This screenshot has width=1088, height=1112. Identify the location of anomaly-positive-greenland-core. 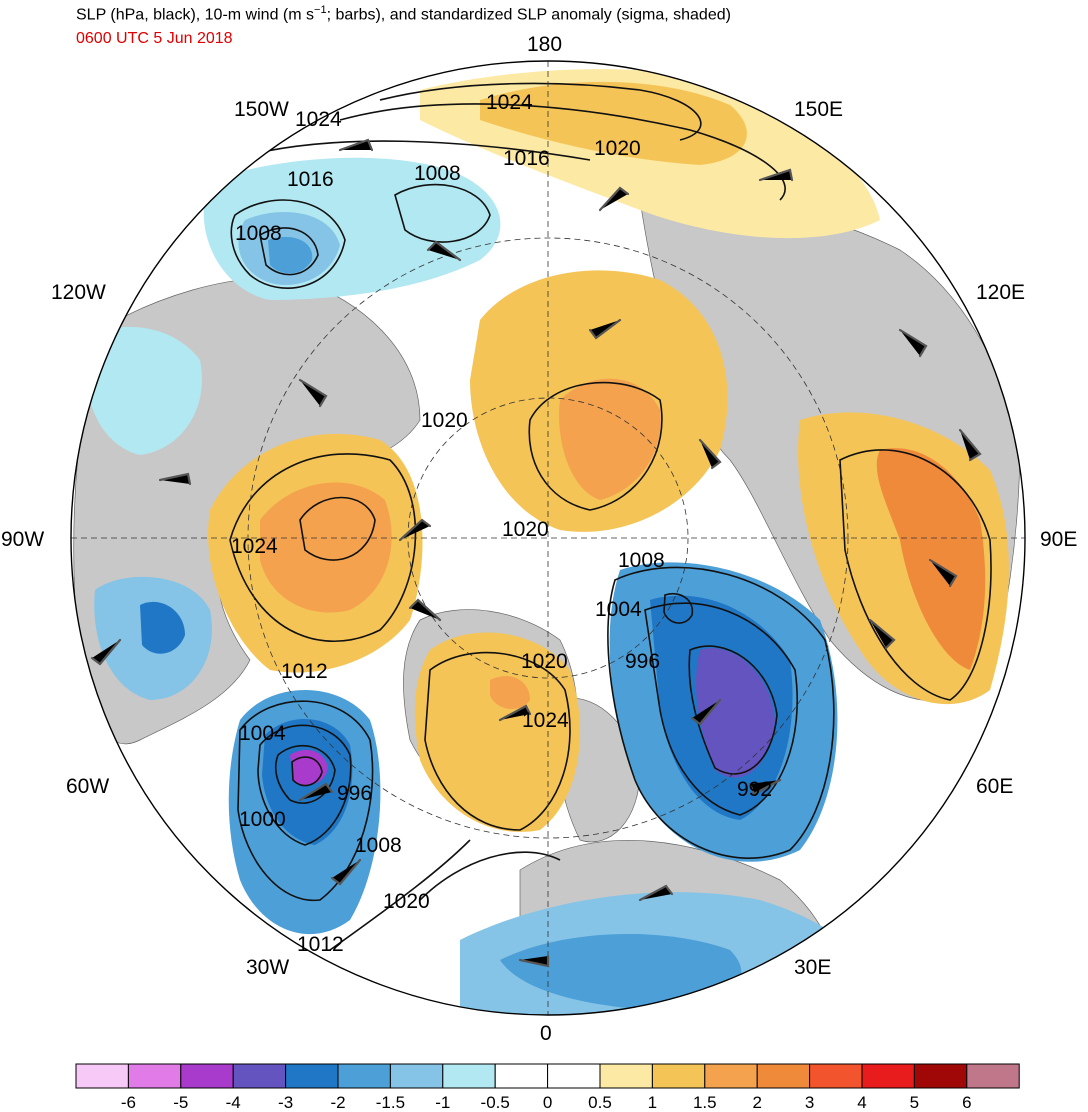
(510, 693).